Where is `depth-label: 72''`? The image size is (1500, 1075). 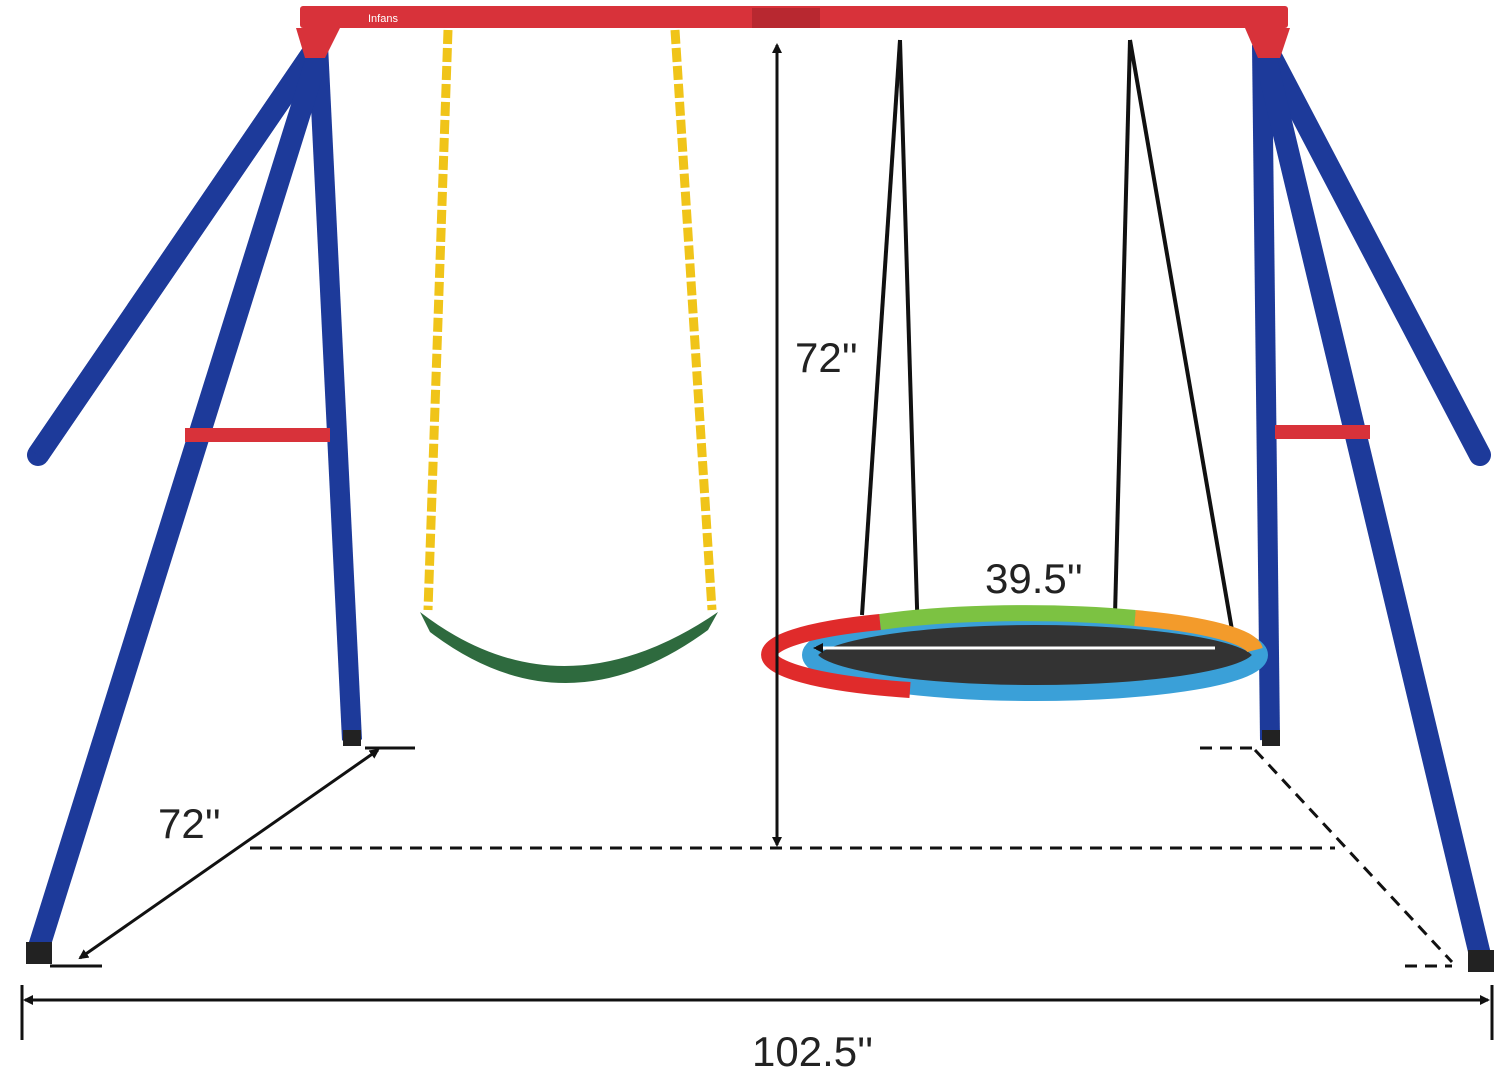 depth-label: 72'' is located at coordinates (189, 823).